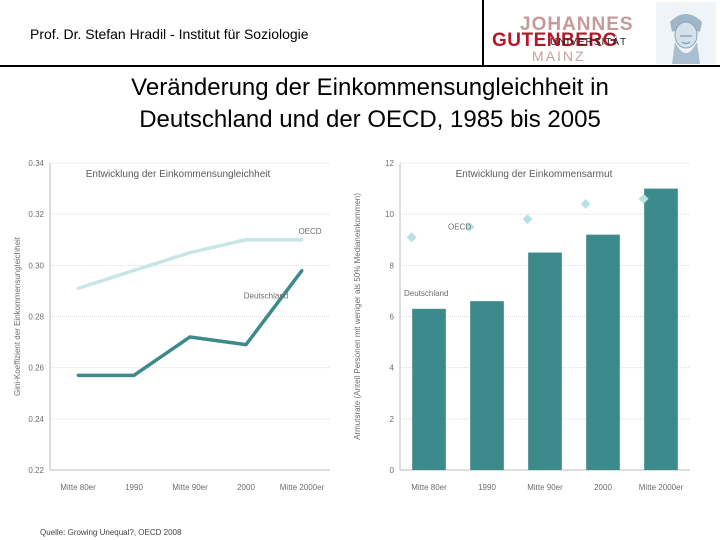 This screenshot has width=720, height=540. Describe the element at coordinates (36, 214) in the screenshot. I see `y-tick-label: 0.32` at that location.